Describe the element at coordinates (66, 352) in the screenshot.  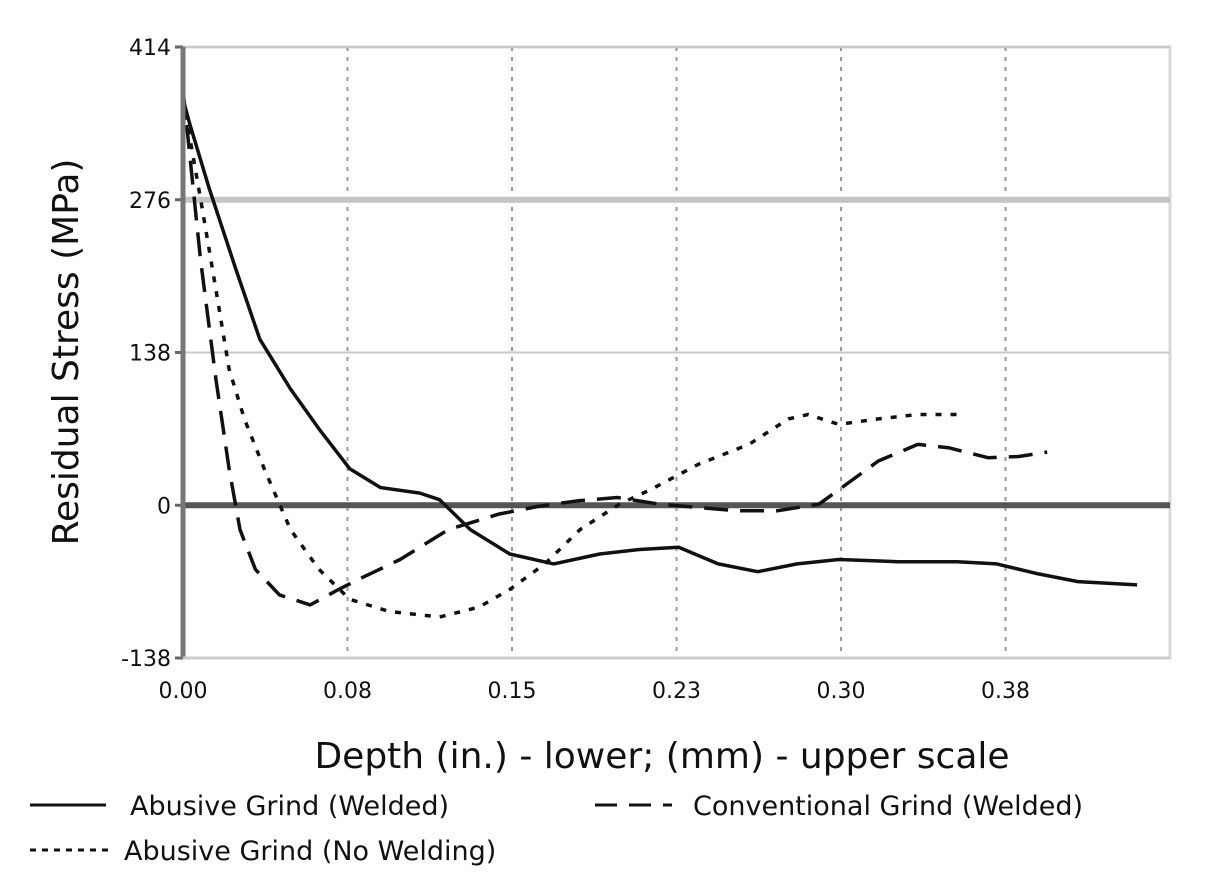
I see `y-axis-label: Residual Stress (MPa)` at that location.